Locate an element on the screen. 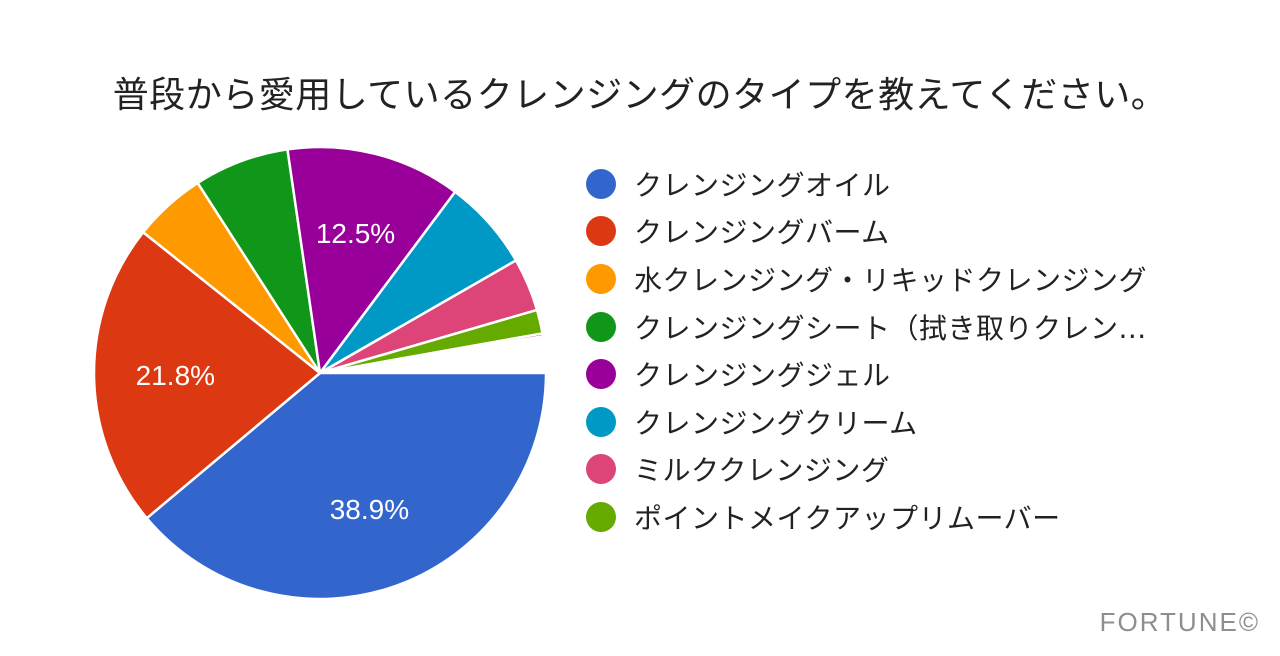 The image size is (1280, 656). legend-item: クレンジングジェル is located at coordinates (866, 374).